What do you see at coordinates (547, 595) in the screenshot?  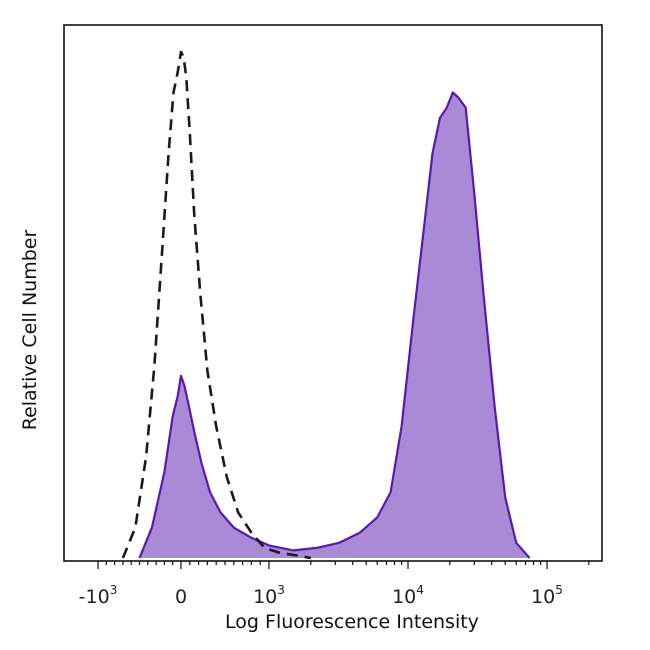 I see `x-tick-label-4: 10⁵` at bounding box center [547, 595].